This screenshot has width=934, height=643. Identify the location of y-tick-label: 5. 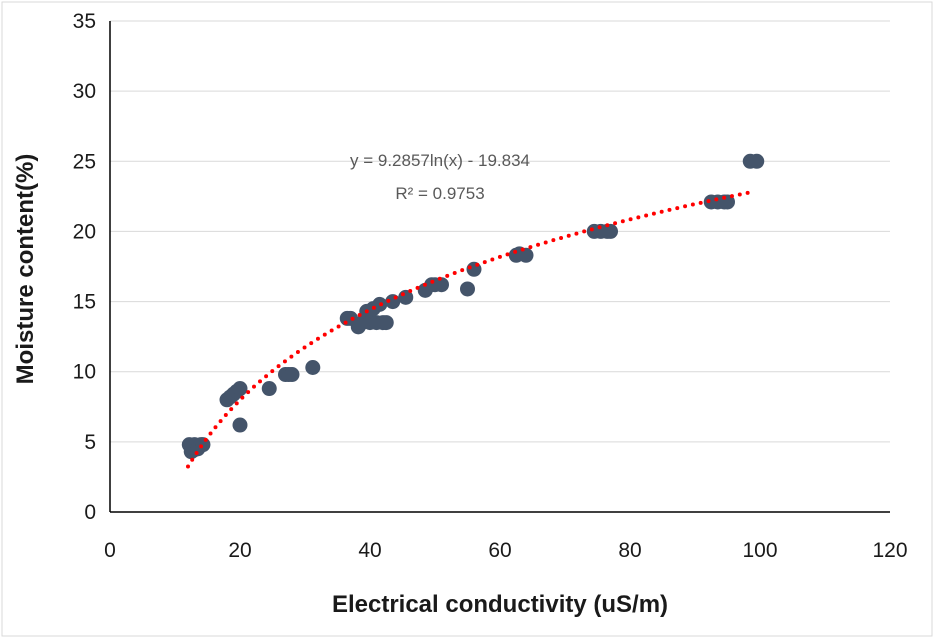
(90, 442).